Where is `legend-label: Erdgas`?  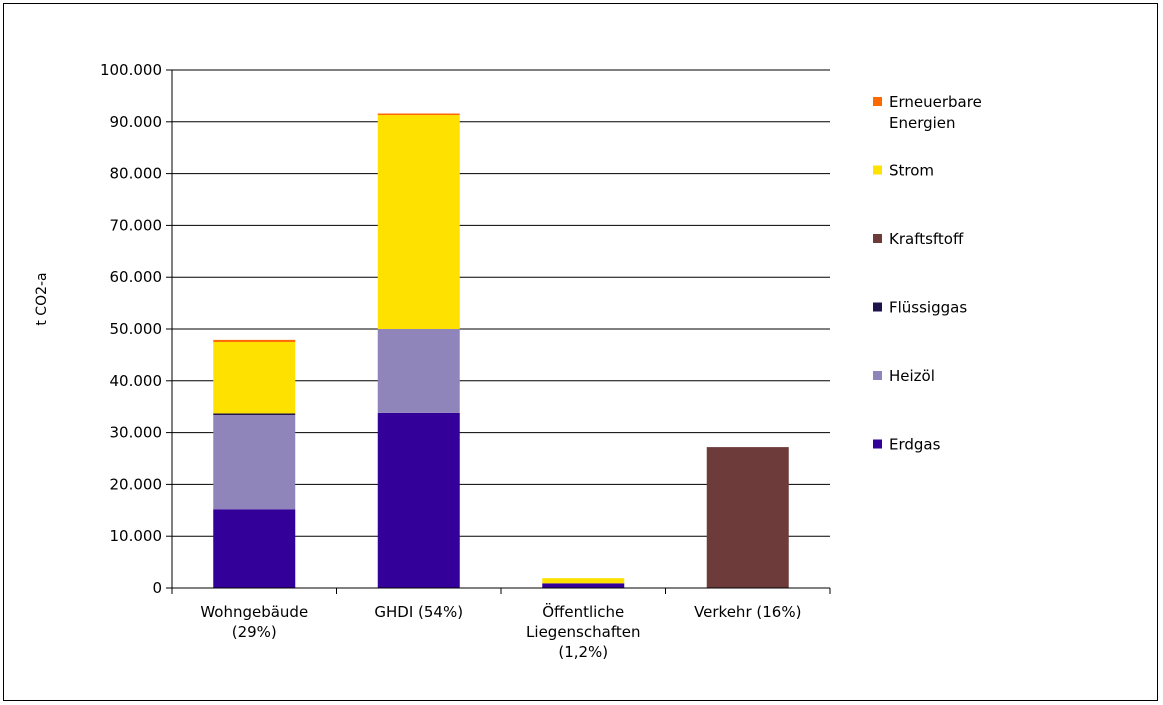 legend-label: Erdgas is located at coordinates (915, 445).